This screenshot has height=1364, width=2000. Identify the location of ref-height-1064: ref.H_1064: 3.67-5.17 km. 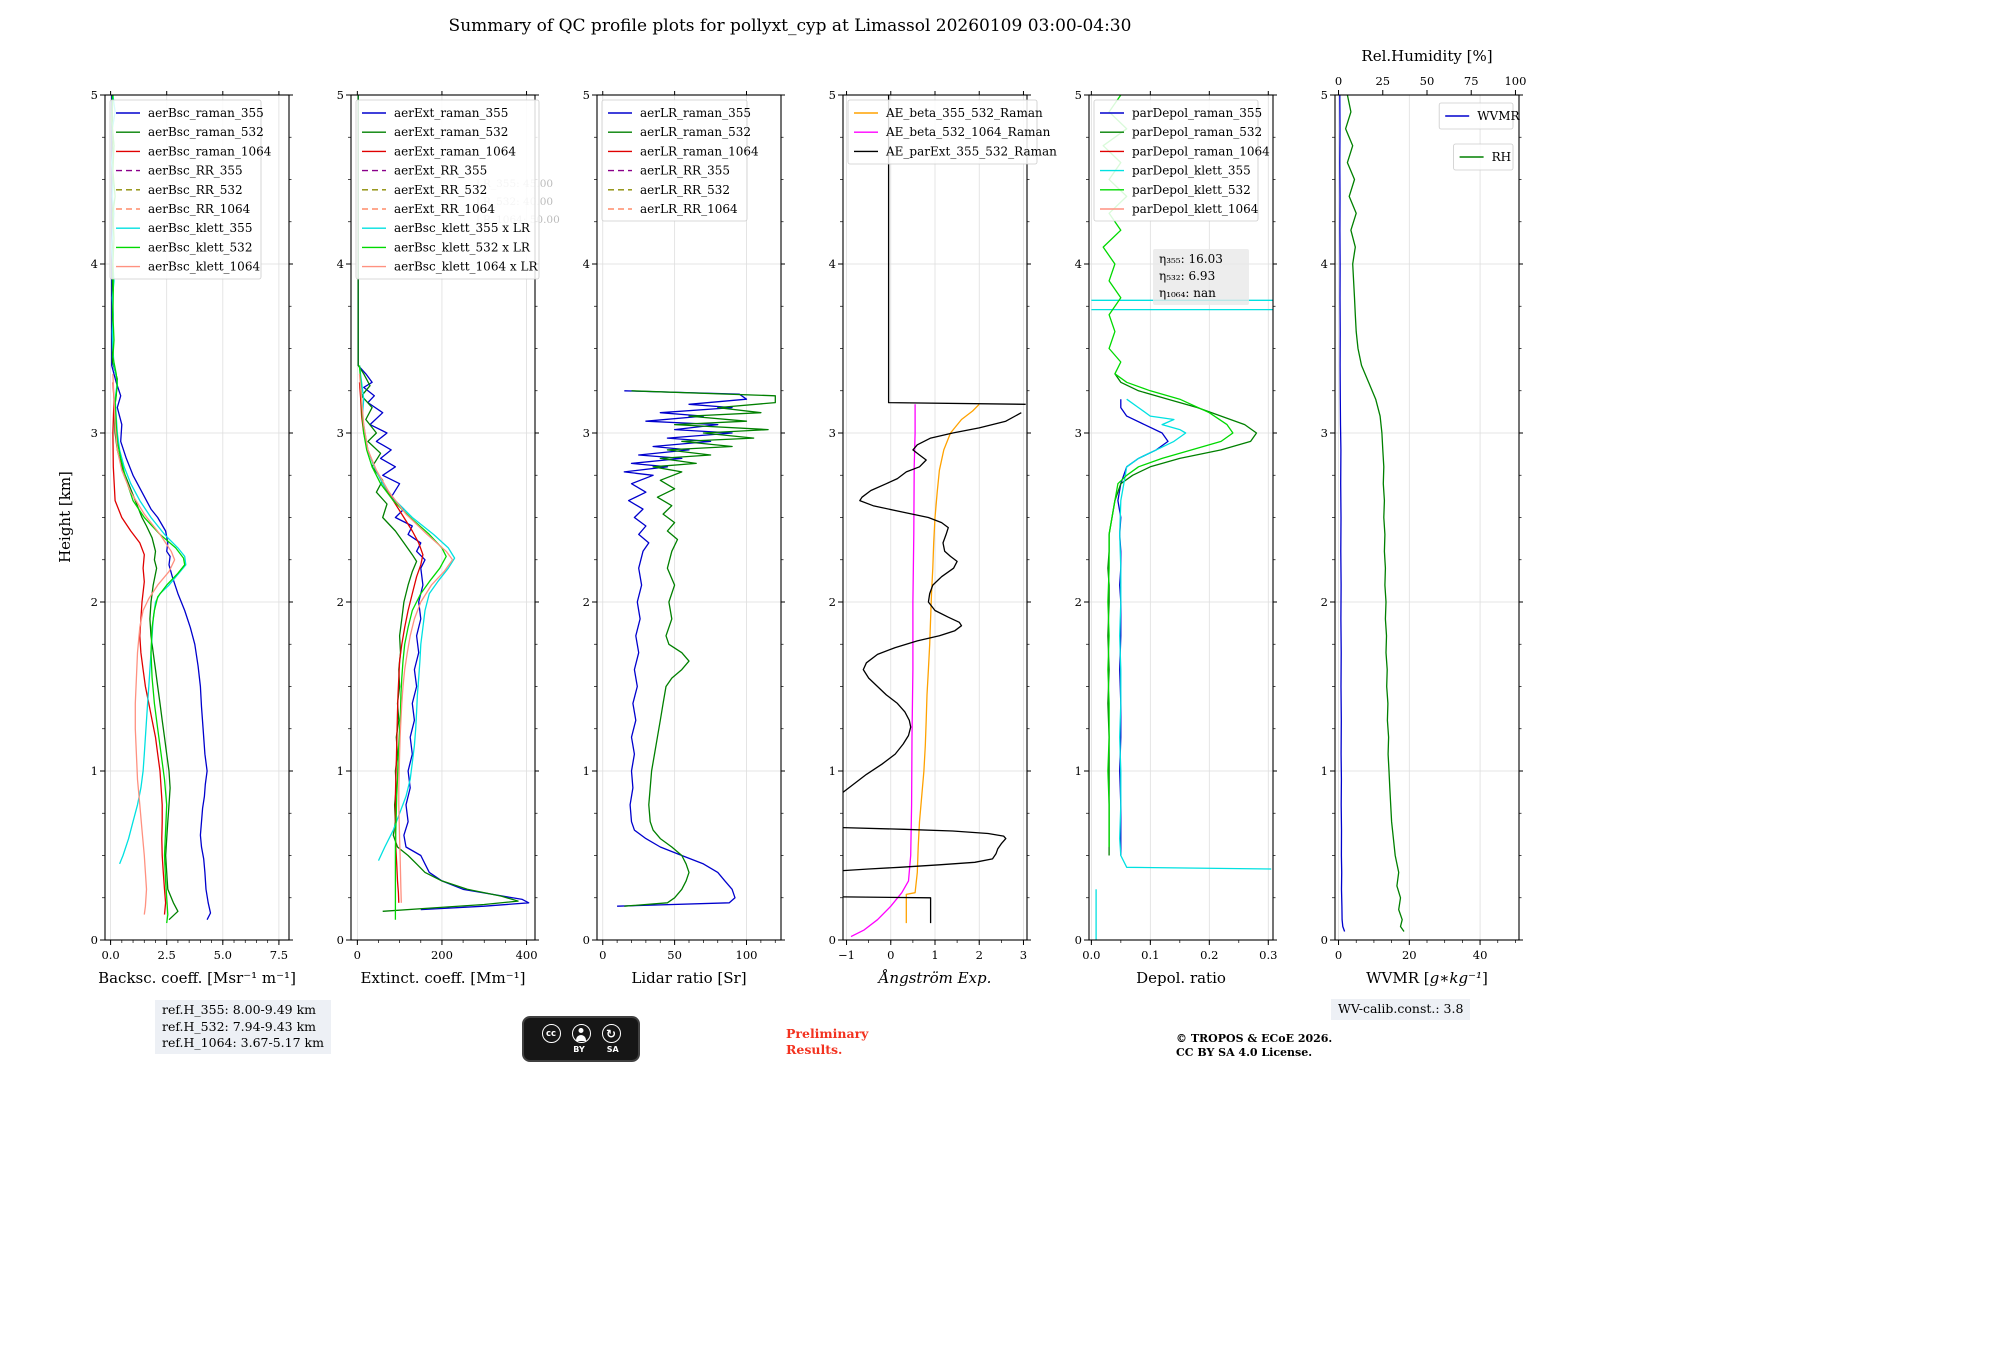
(243, 1042).